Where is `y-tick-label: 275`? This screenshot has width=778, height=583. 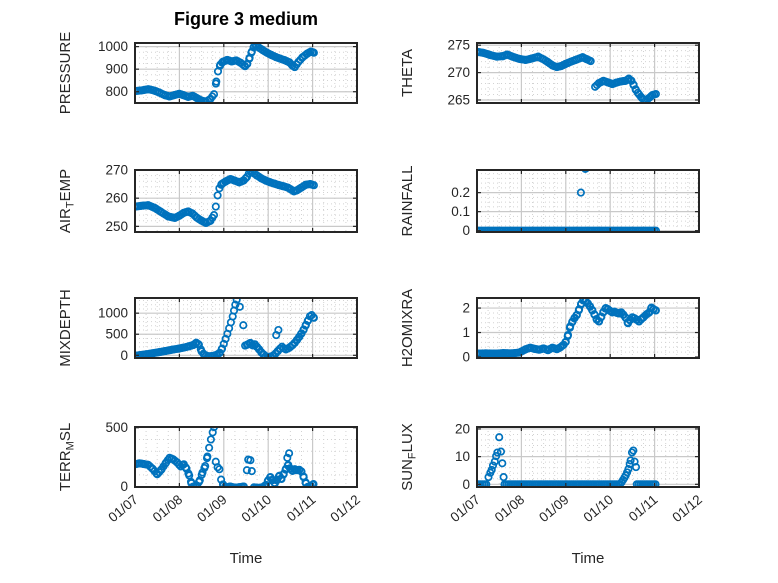 y-tick-label: 275 is located at coordinates (458, 45).